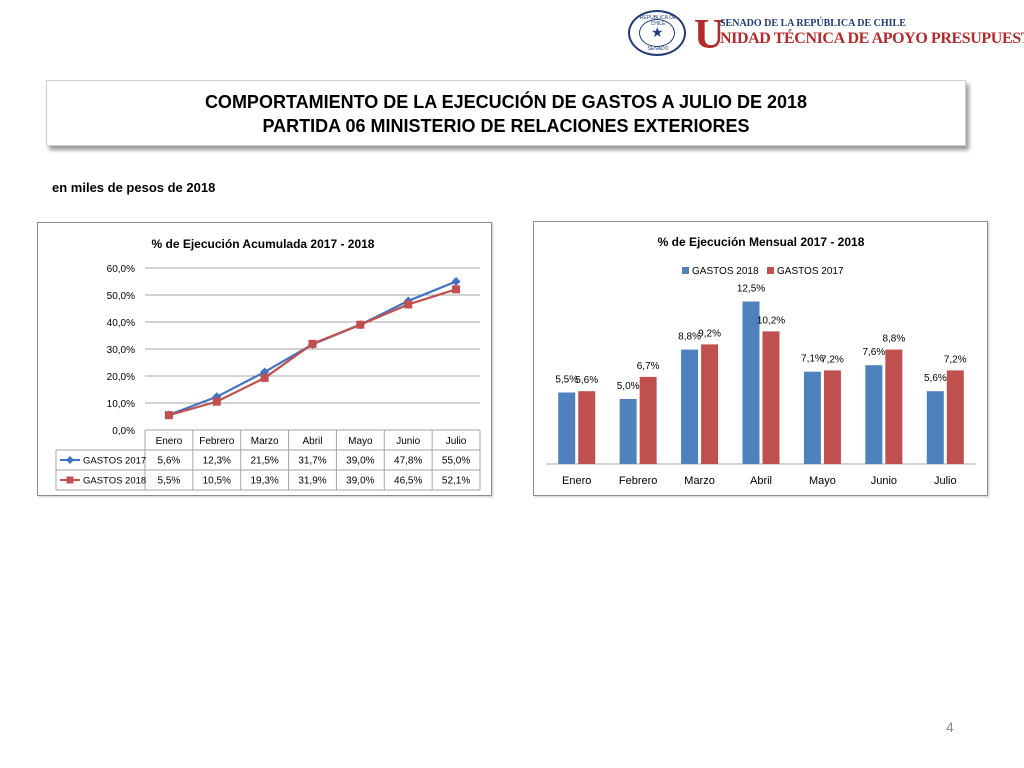 Image resolution: width=1024 pixels, height=768 pixels. Describe the element at coordinates (264, 461) in the screenshot. I see `table-cell-value: 21,5%` at that location.